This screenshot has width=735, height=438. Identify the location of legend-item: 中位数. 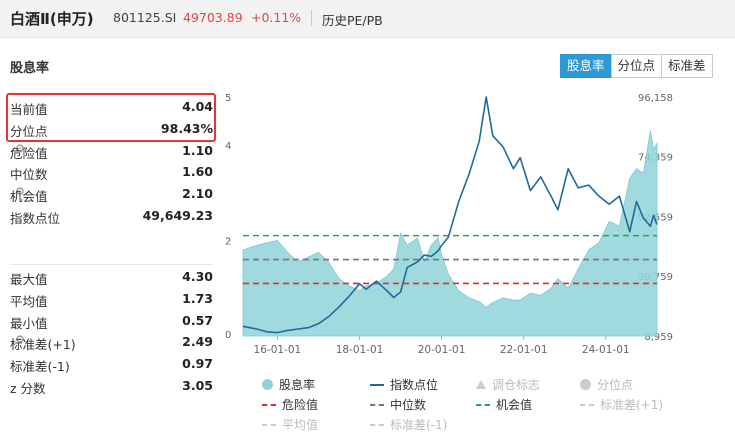
(398, 404).